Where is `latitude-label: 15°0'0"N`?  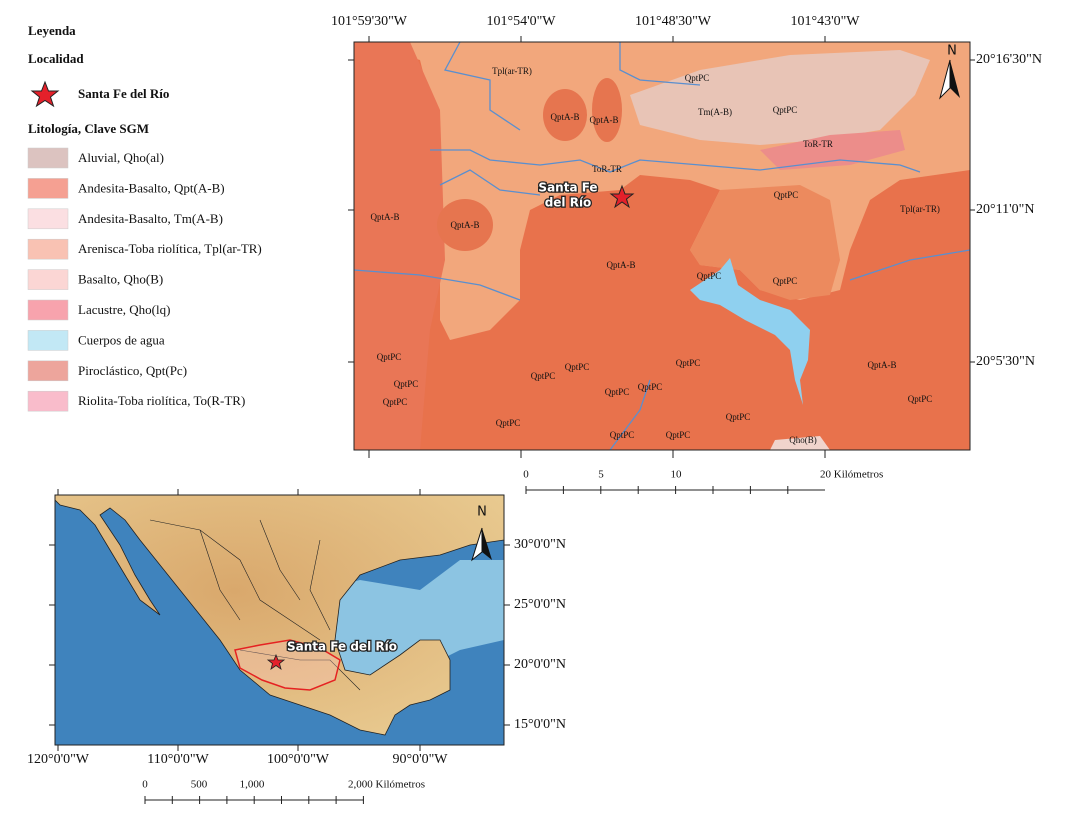
latitude-label: 15°0'0"N is located at coordinates (540, 724).